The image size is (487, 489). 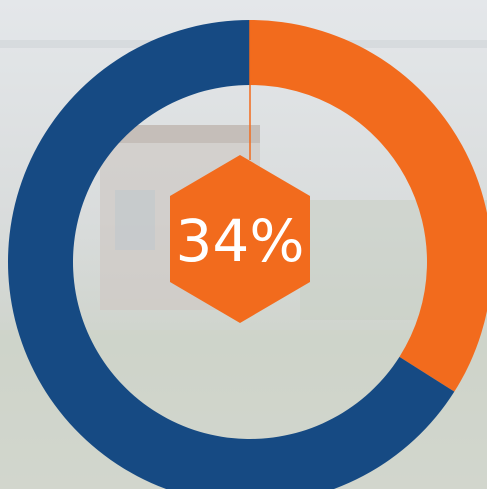 I want to click on label-hexagon, so click(x=240, y=239).